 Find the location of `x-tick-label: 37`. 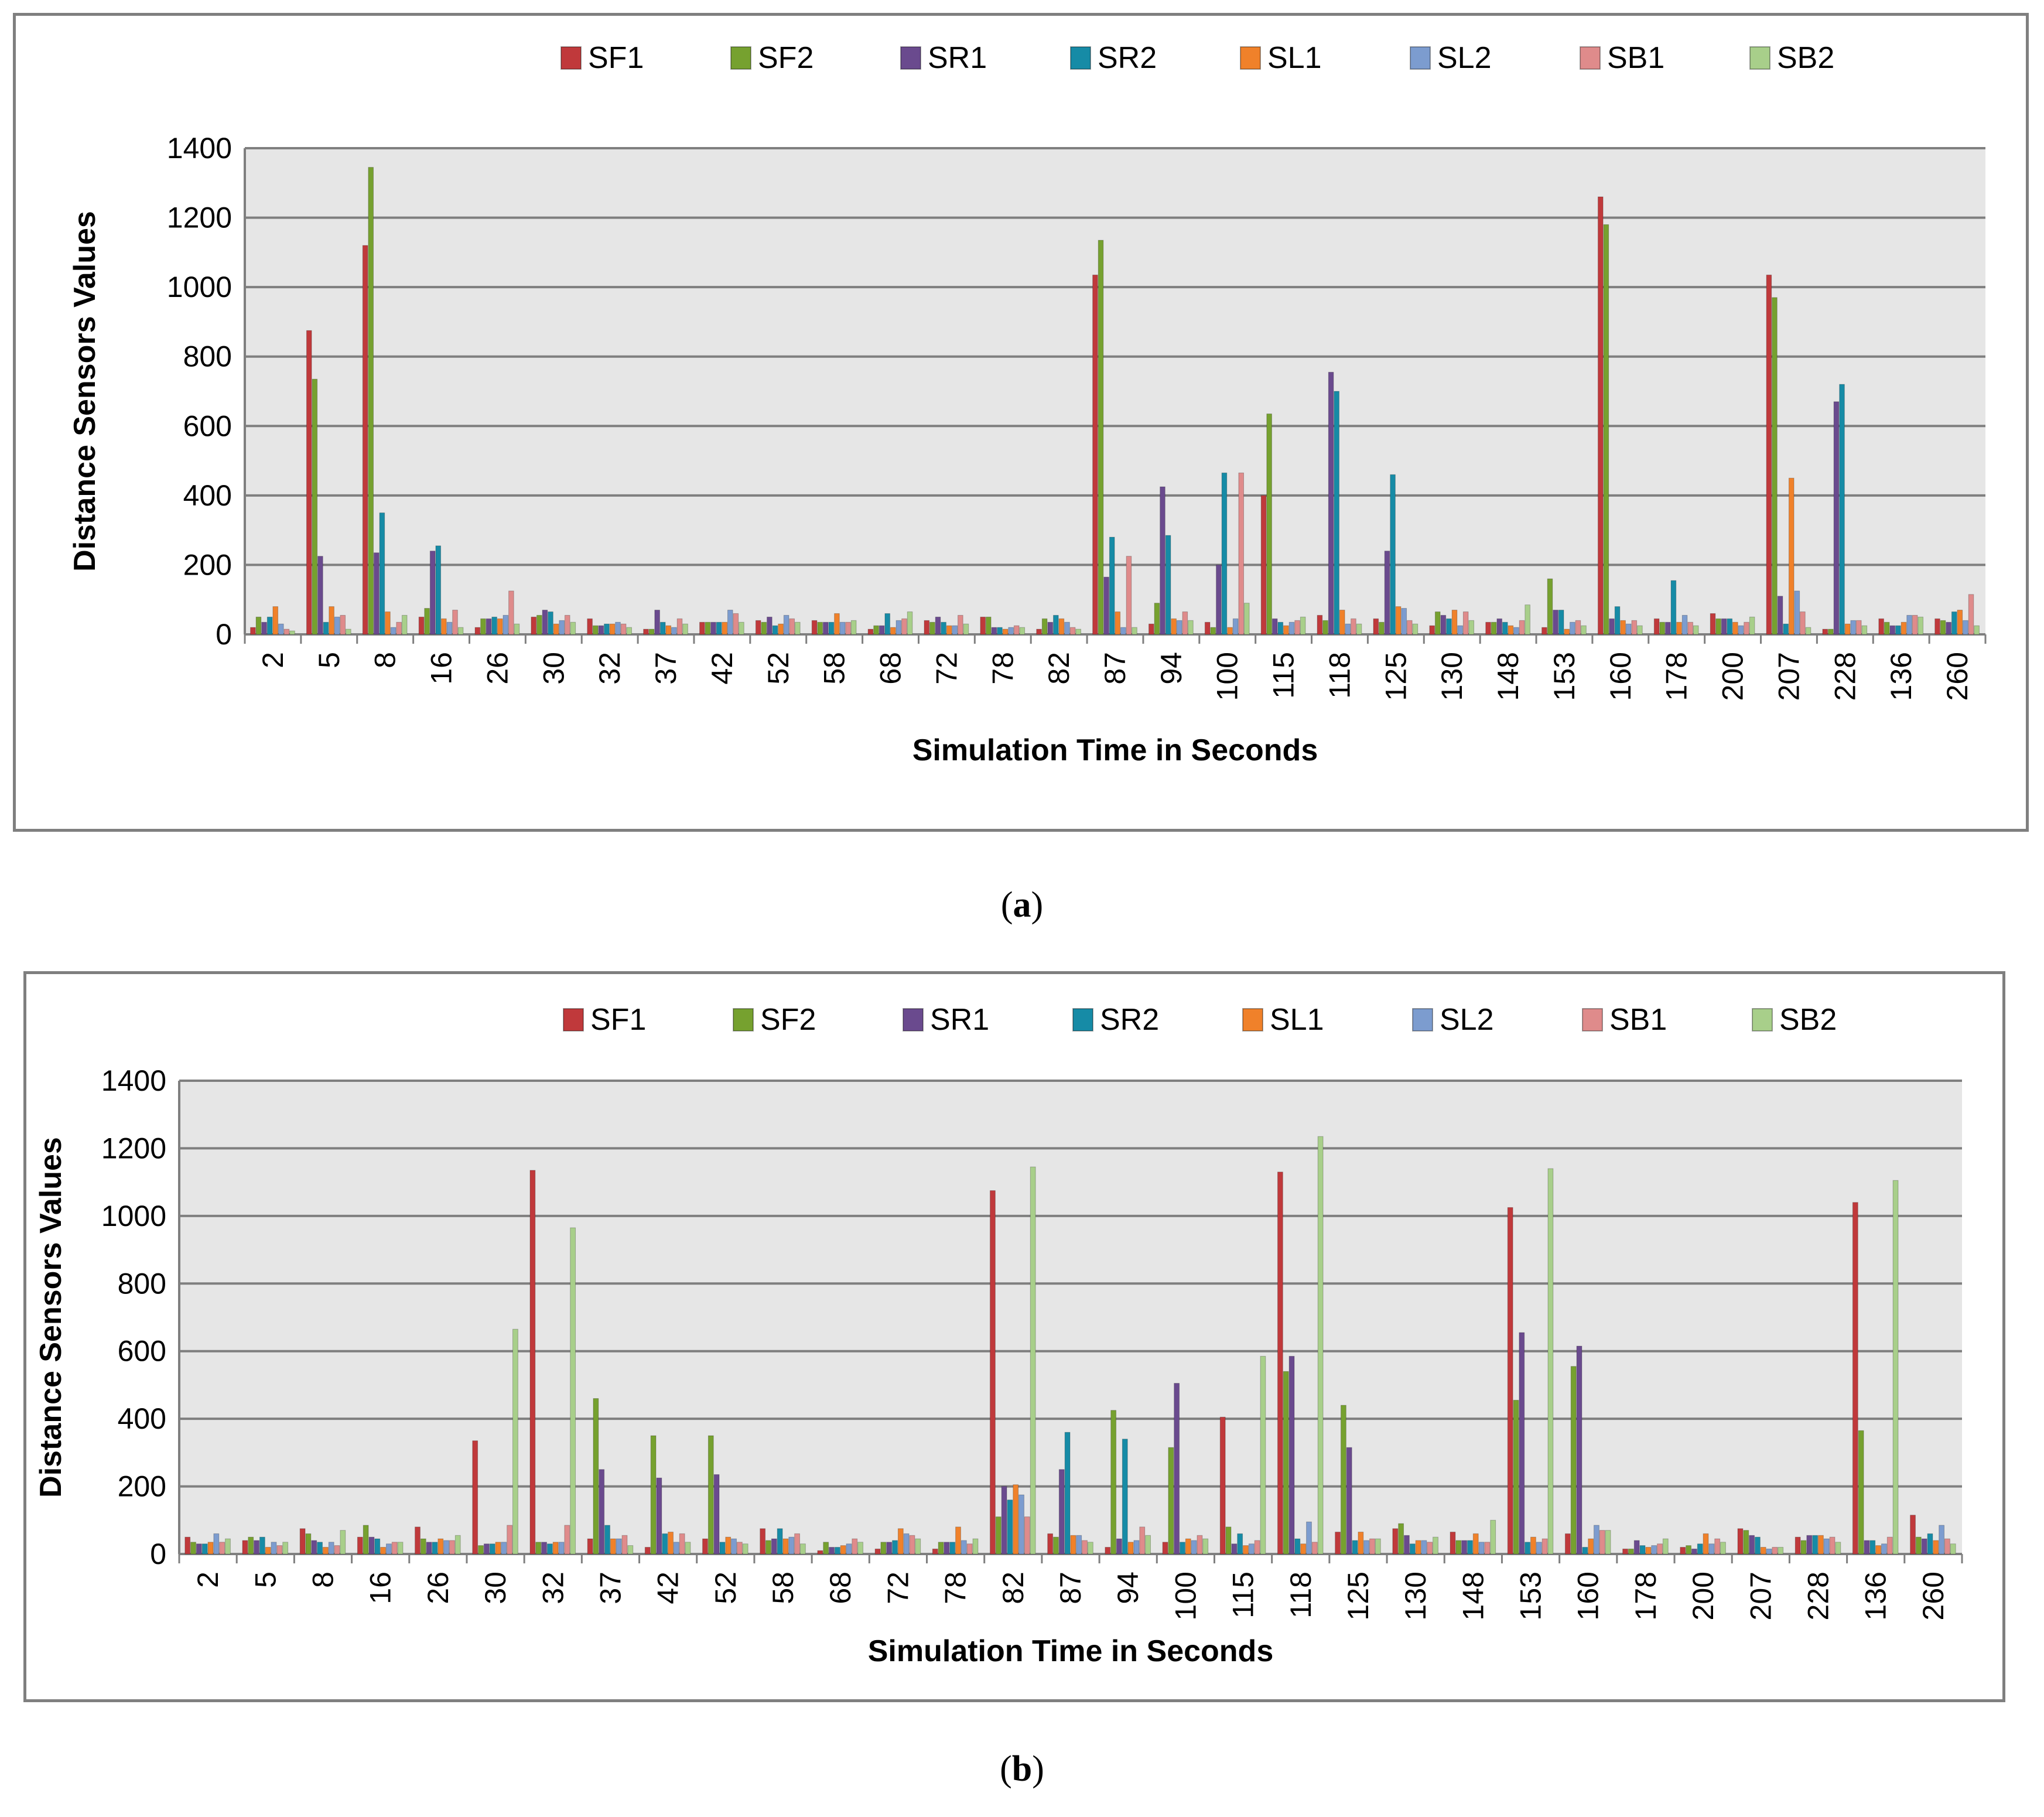

x-tick-label: 37 is located at coordinates (666, 668).